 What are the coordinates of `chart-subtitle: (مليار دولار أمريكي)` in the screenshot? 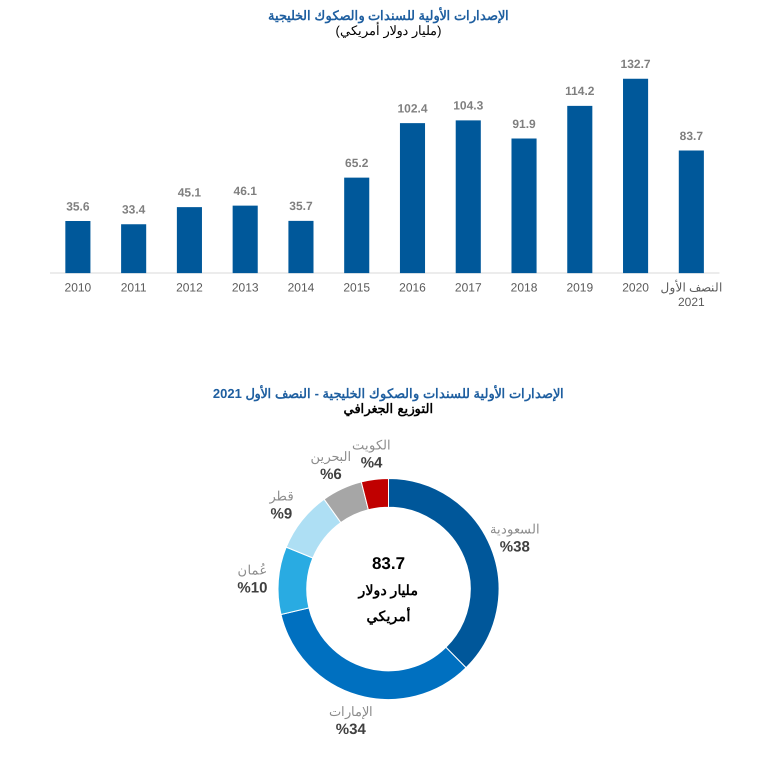 It's located at (389, 30).